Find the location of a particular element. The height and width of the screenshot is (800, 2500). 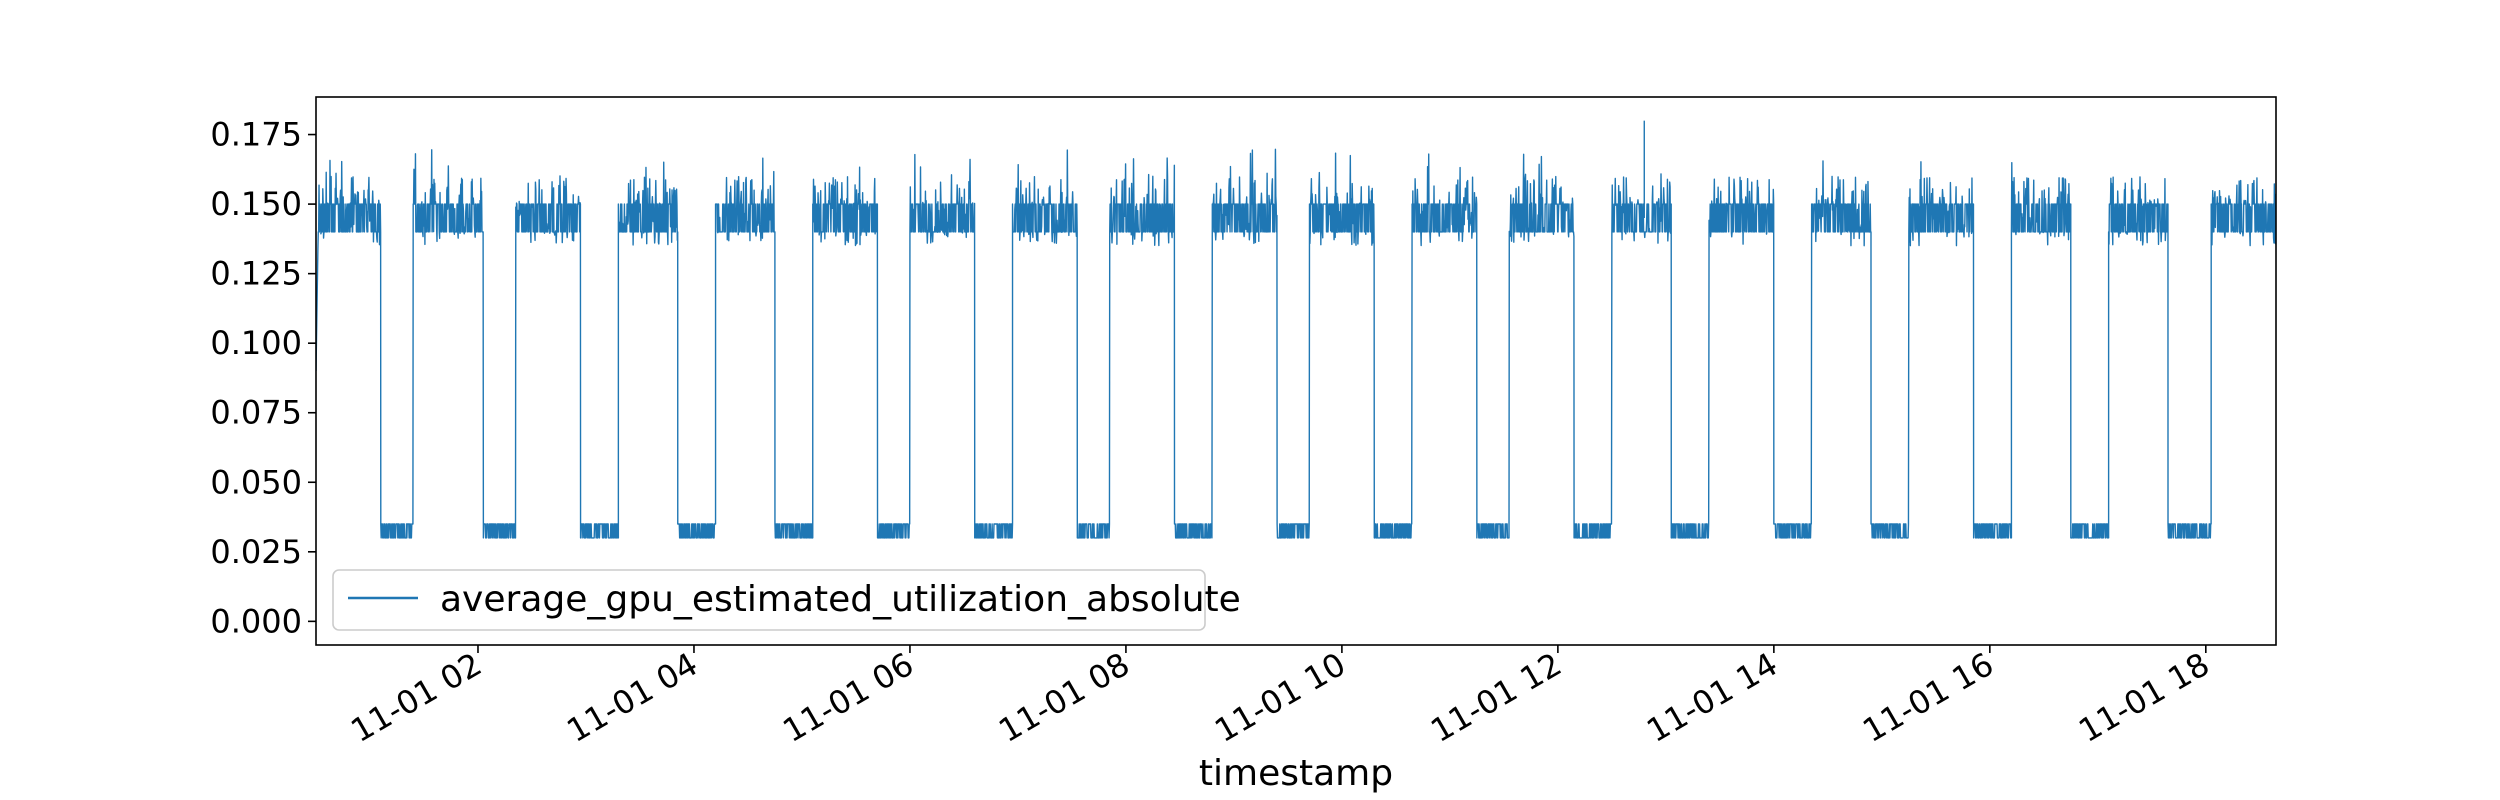

y-tick-label: 0.025 is located at coordinates (256, 552).